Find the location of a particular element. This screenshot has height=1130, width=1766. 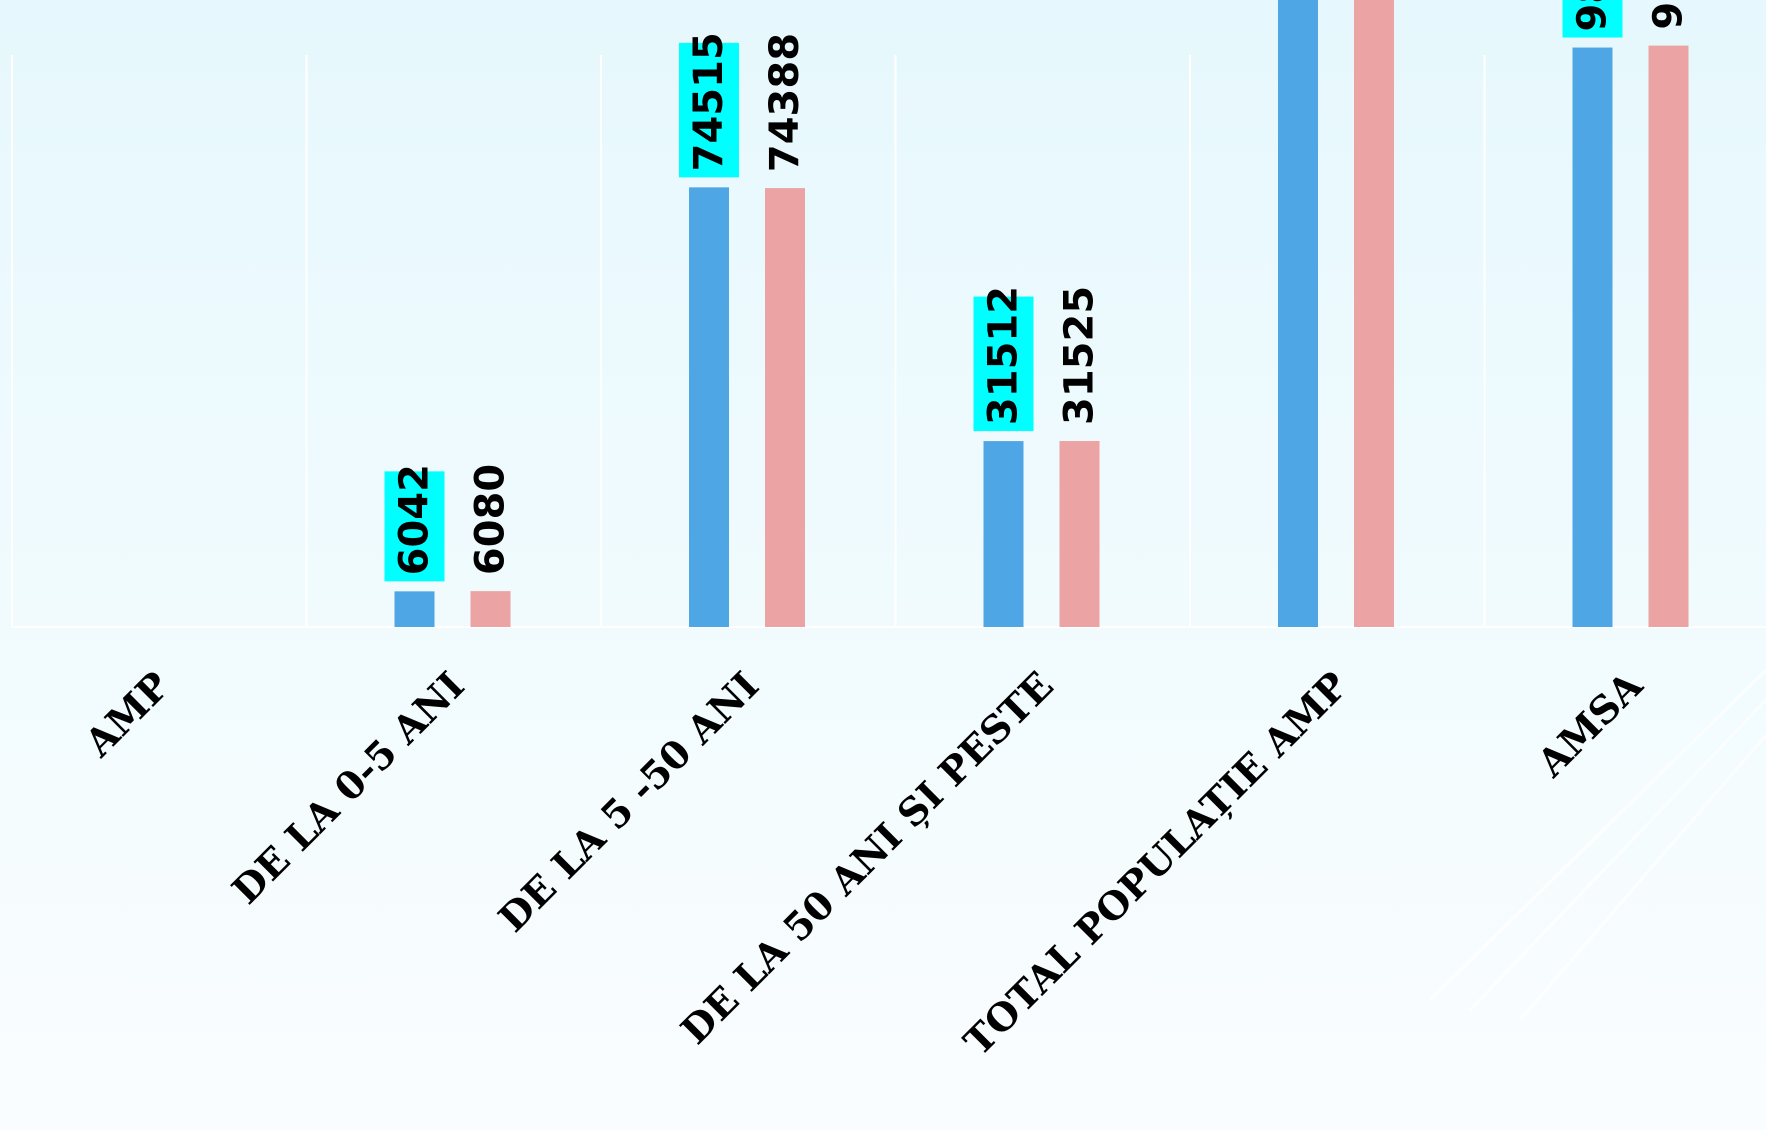

data-label: 98542 is located at coordinates (1669, 15).